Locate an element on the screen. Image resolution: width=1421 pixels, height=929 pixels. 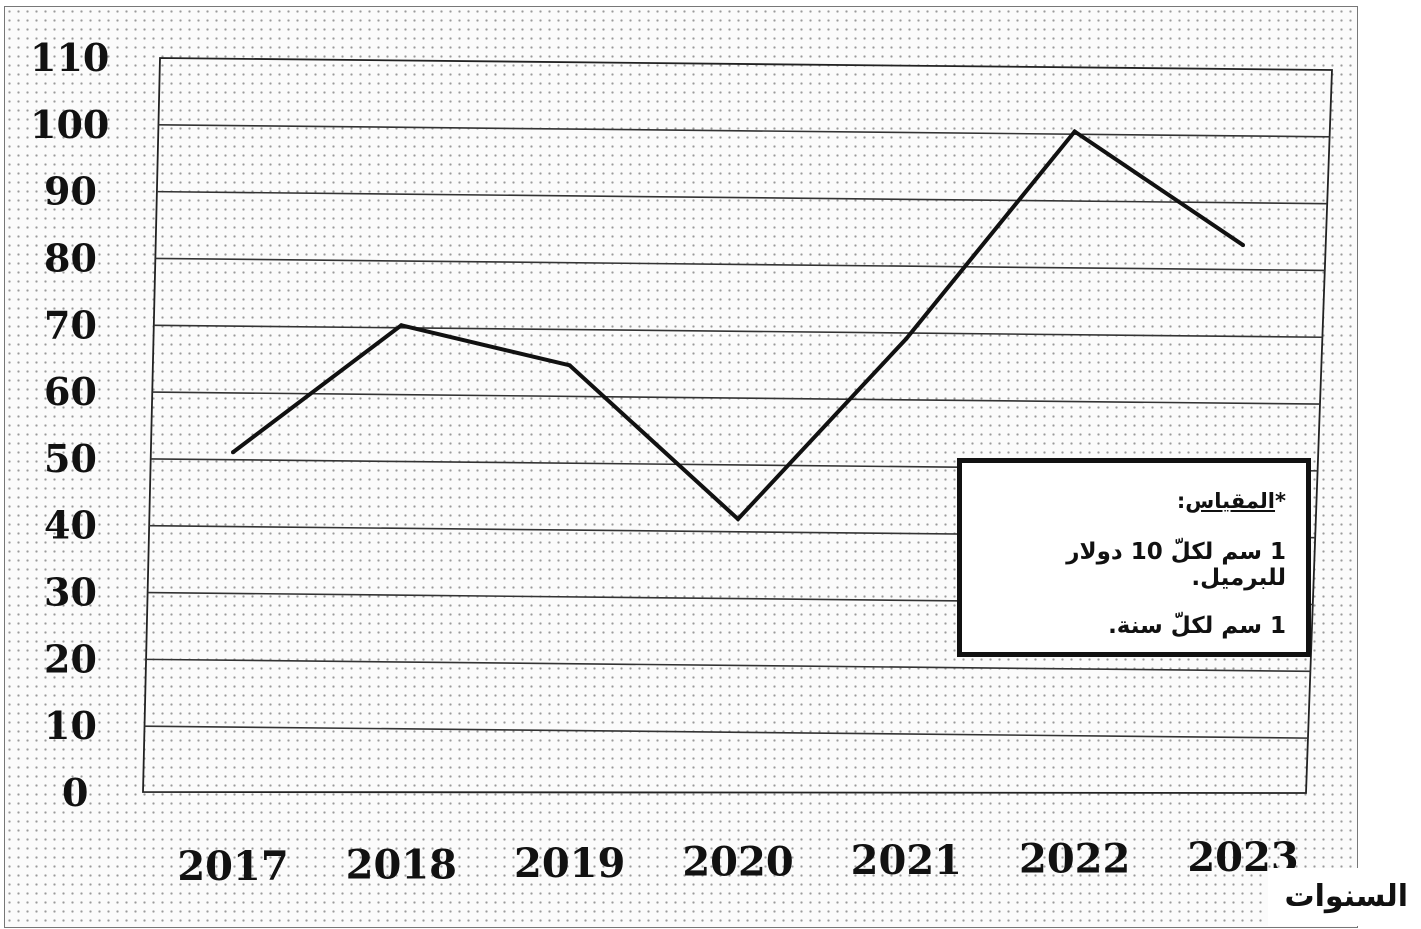
y-tick-label: 30 is located at coordinates (70, 592).